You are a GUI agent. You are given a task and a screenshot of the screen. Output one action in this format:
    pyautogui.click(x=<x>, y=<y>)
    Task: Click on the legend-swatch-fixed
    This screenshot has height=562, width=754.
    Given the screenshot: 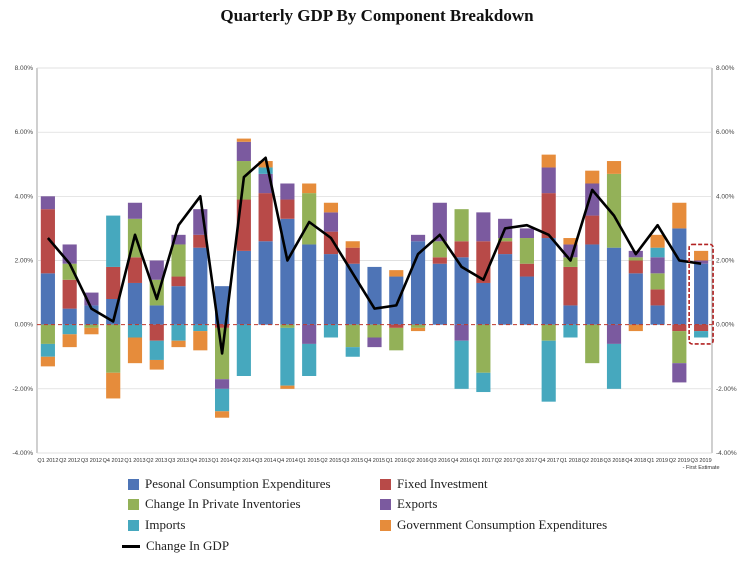 What is the action you would take?
    pyautogui.click(x=385, y=484)
    